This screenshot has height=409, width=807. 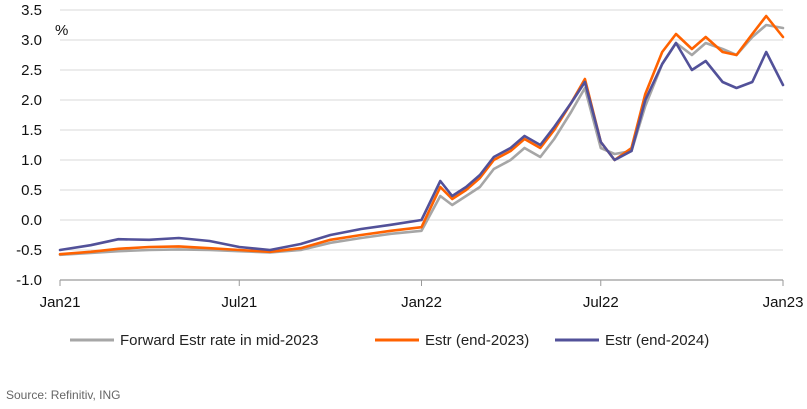 I want to click on legend-label-2: Estr (end-2024), so click(x=657, y=340).